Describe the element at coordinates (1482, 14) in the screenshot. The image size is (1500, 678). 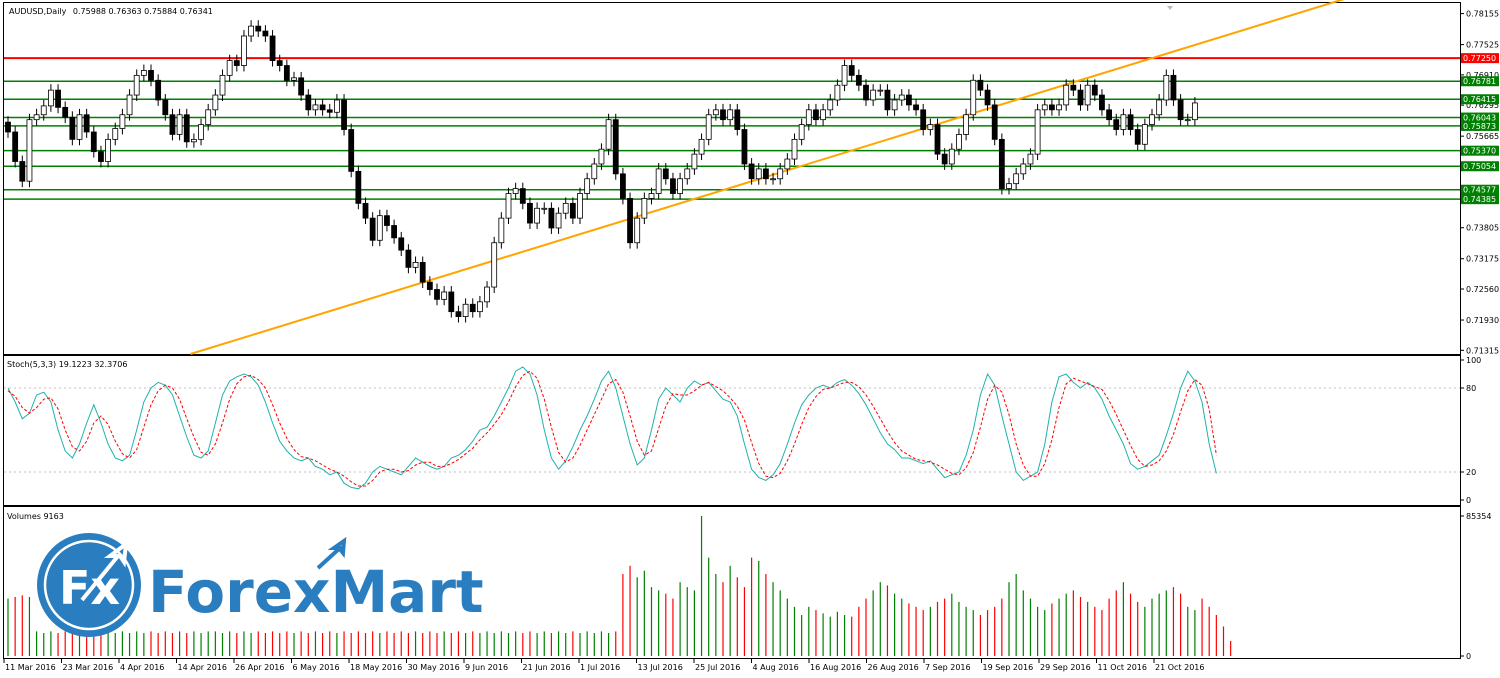
I see `price-tick-label: 0.78155` at that location.